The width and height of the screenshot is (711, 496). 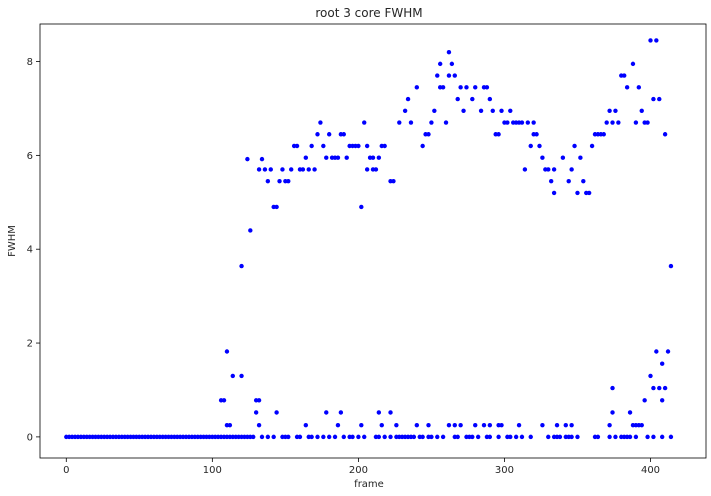 I want to click on x-tick-label: 400, so click(x=650, y=470).